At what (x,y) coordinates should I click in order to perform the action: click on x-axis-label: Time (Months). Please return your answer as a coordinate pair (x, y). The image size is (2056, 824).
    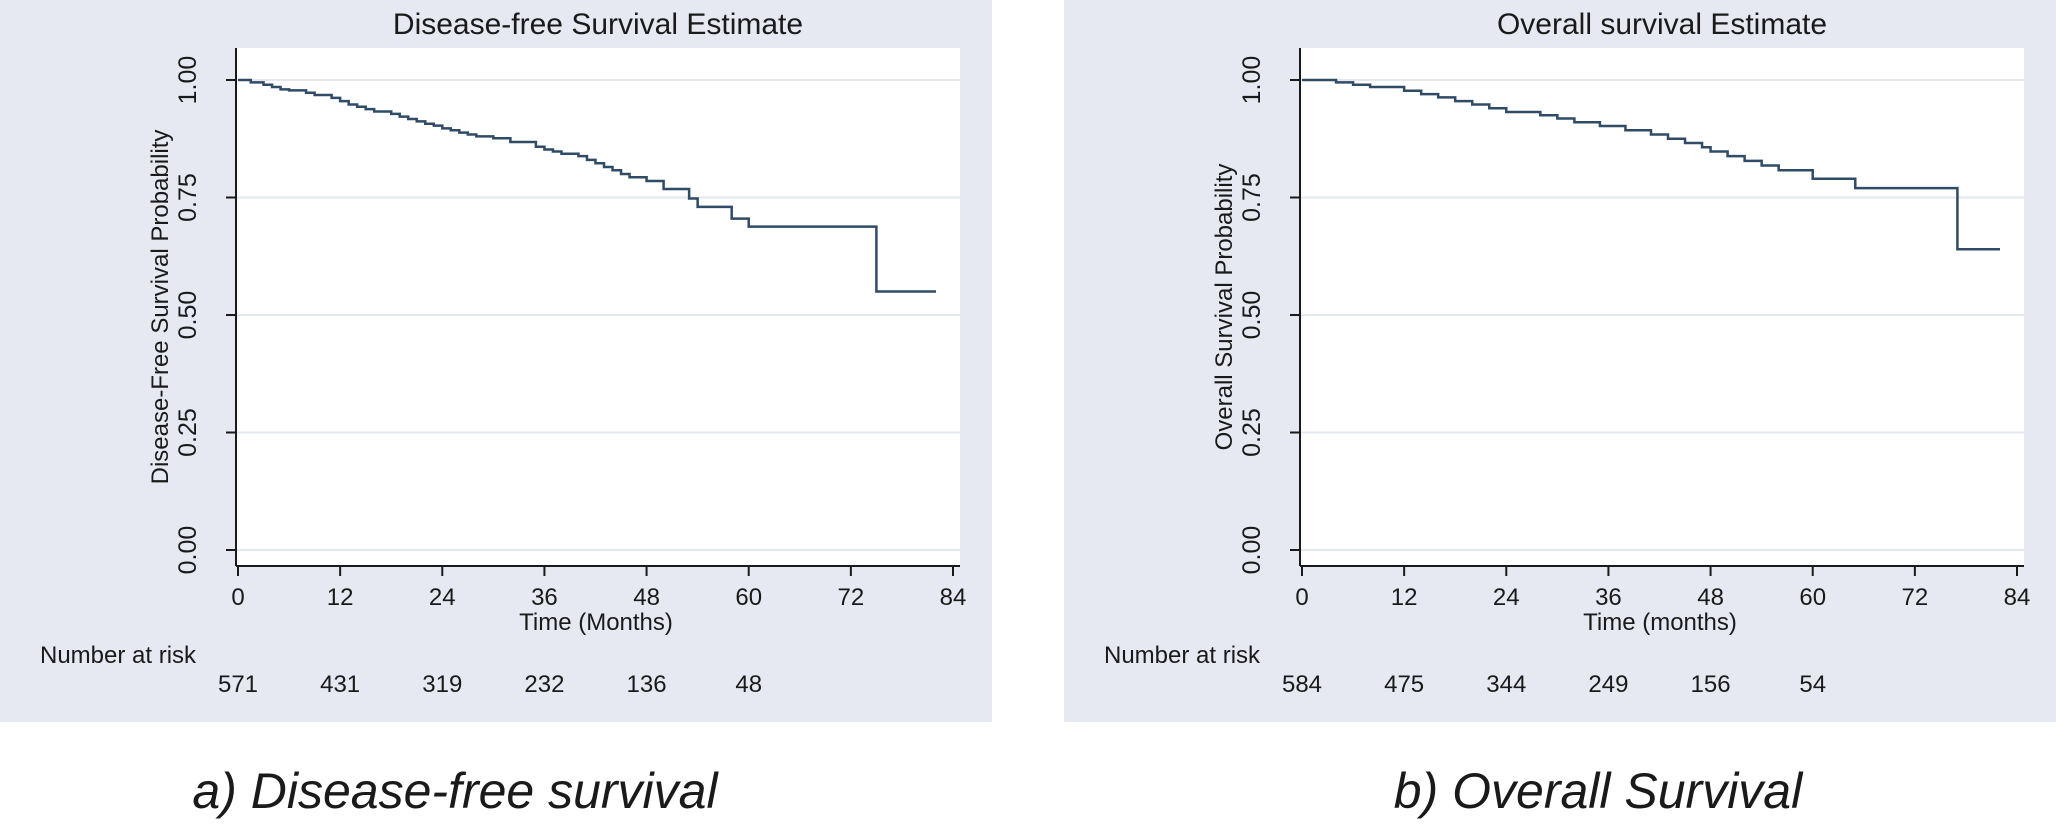
    Looking at the image, I should click on (596, 622).